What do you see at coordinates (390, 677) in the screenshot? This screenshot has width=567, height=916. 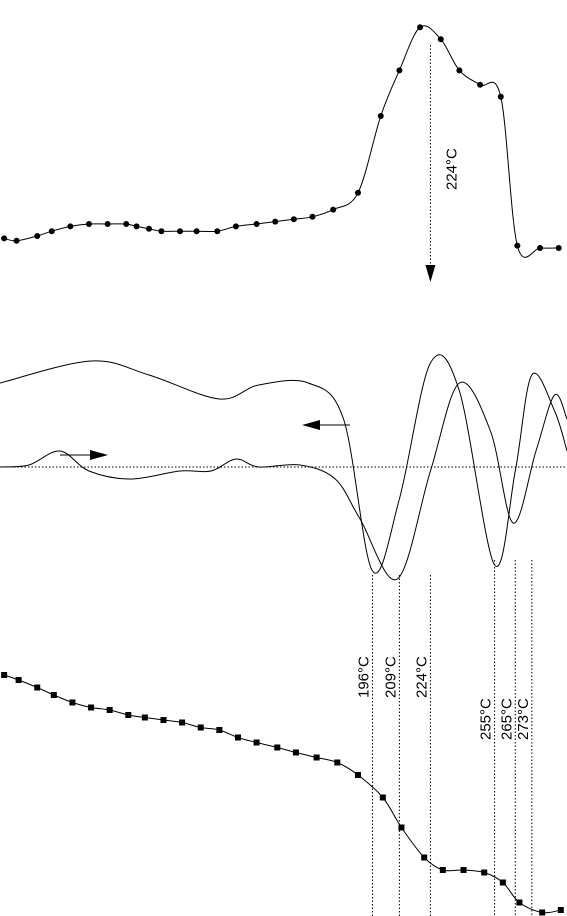 I see `marker-label: 209°C` at bounding box center [390, 677].